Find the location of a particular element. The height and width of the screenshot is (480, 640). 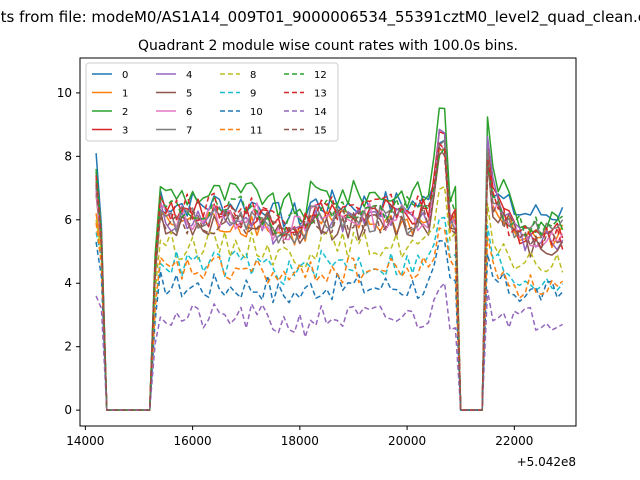

legend-label-12: 12 is located at coordinates (320, 75).